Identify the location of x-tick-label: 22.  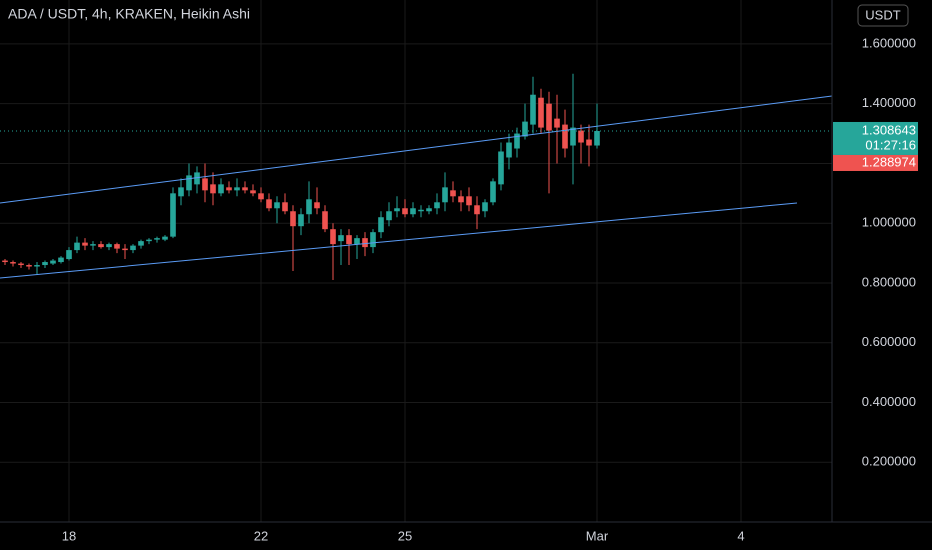
(261, 535).